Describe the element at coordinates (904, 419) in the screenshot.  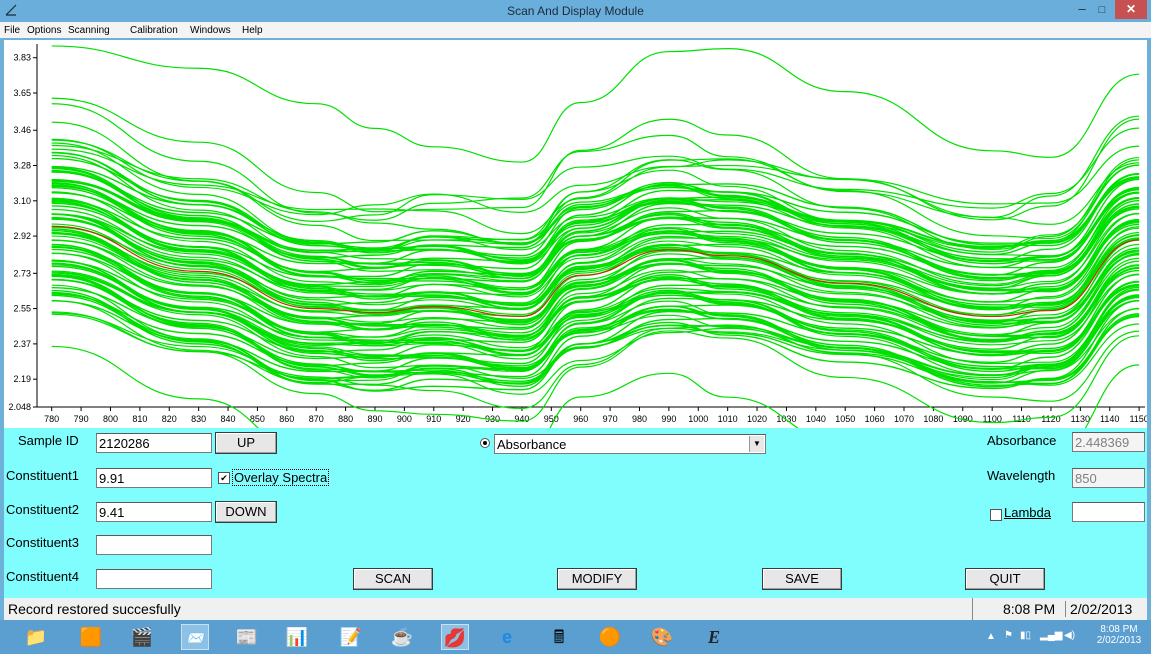
I see `x-tick-label: 1070` at that location.